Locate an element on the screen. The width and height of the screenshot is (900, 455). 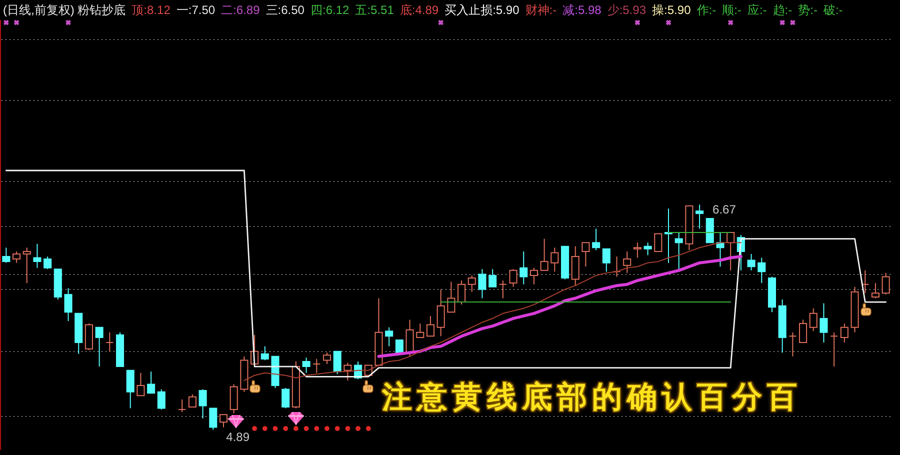
text: 应:- is located at coordinates (757, 10).